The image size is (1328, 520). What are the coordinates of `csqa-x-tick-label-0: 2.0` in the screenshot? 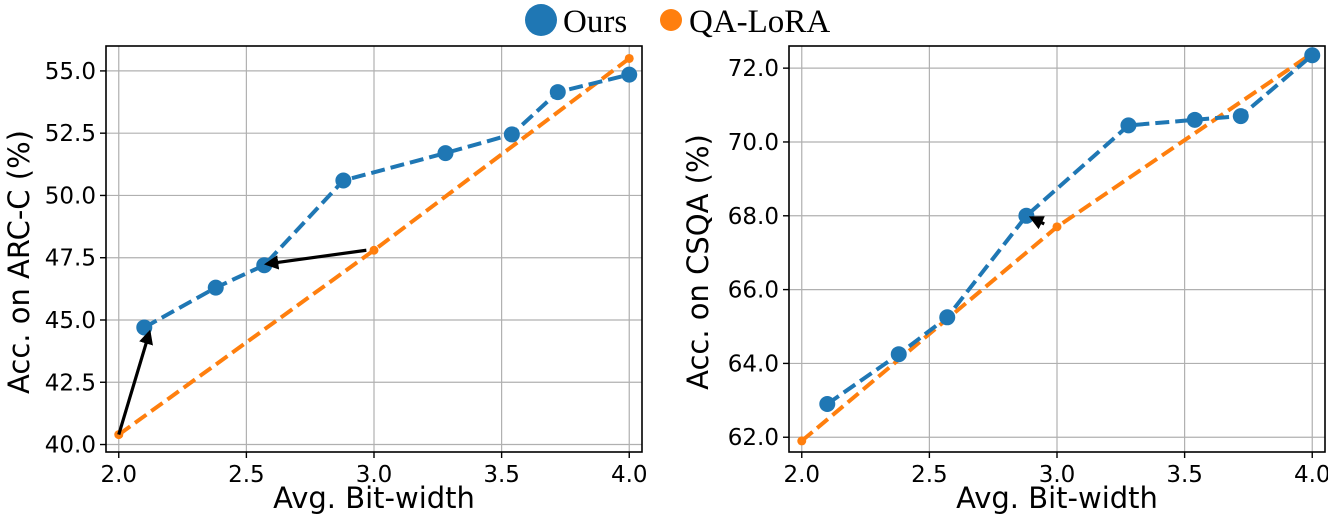 It's located at (801, 475).